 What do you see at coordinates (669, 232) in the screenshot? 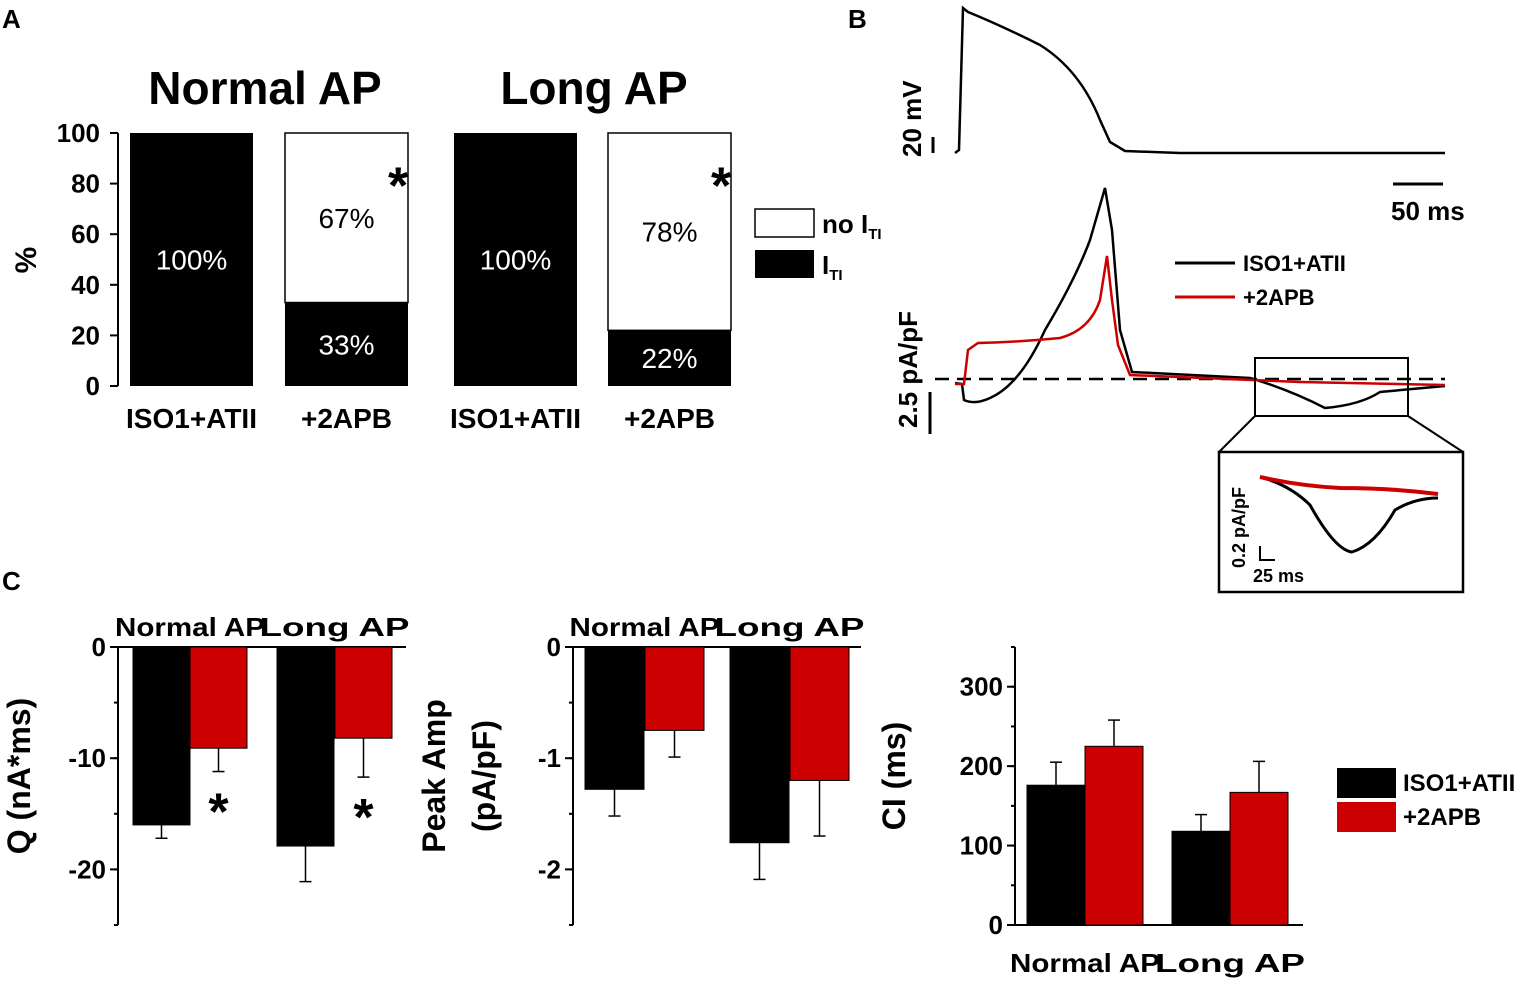
I see `bar-value-label: 78%` at bounding box center [669, 232].